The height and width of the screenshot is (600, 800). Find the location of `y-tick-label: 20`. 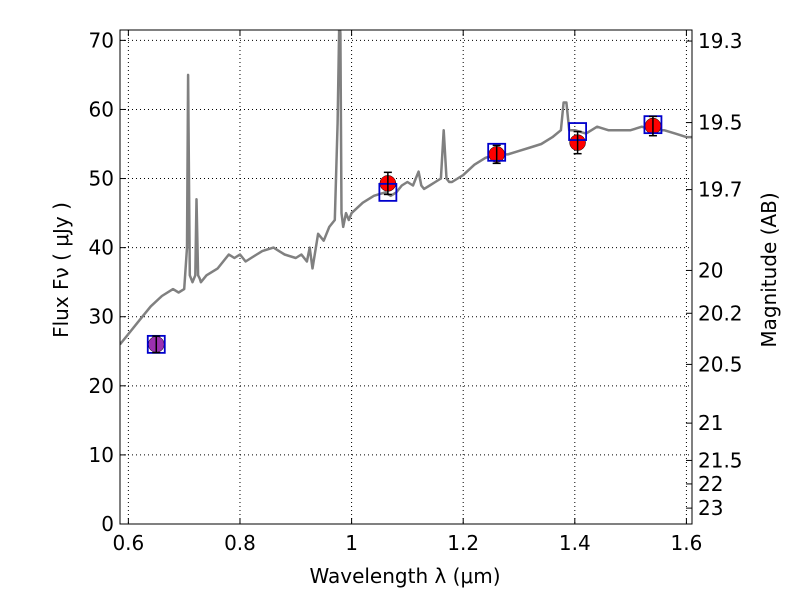

y-tick-label: 20 is located at coordinates (101, 386).